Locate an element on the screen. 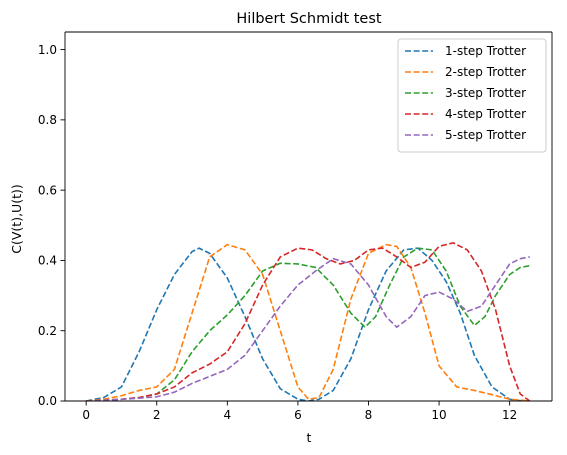 The height and width of the screenshot is (455, 567). x-tick-label: 6 is located at coordinates (298, 415).